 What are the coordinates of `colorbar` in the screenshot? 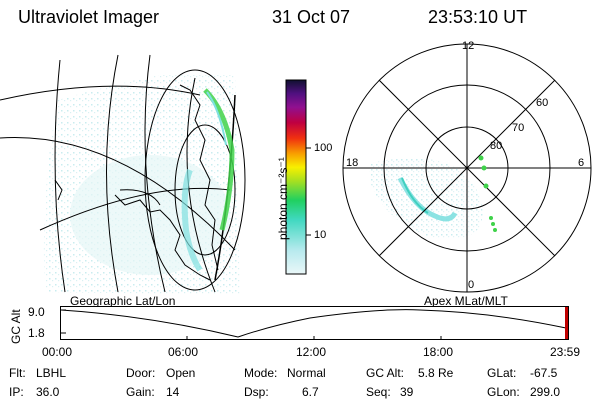 It's located at (298, 177).